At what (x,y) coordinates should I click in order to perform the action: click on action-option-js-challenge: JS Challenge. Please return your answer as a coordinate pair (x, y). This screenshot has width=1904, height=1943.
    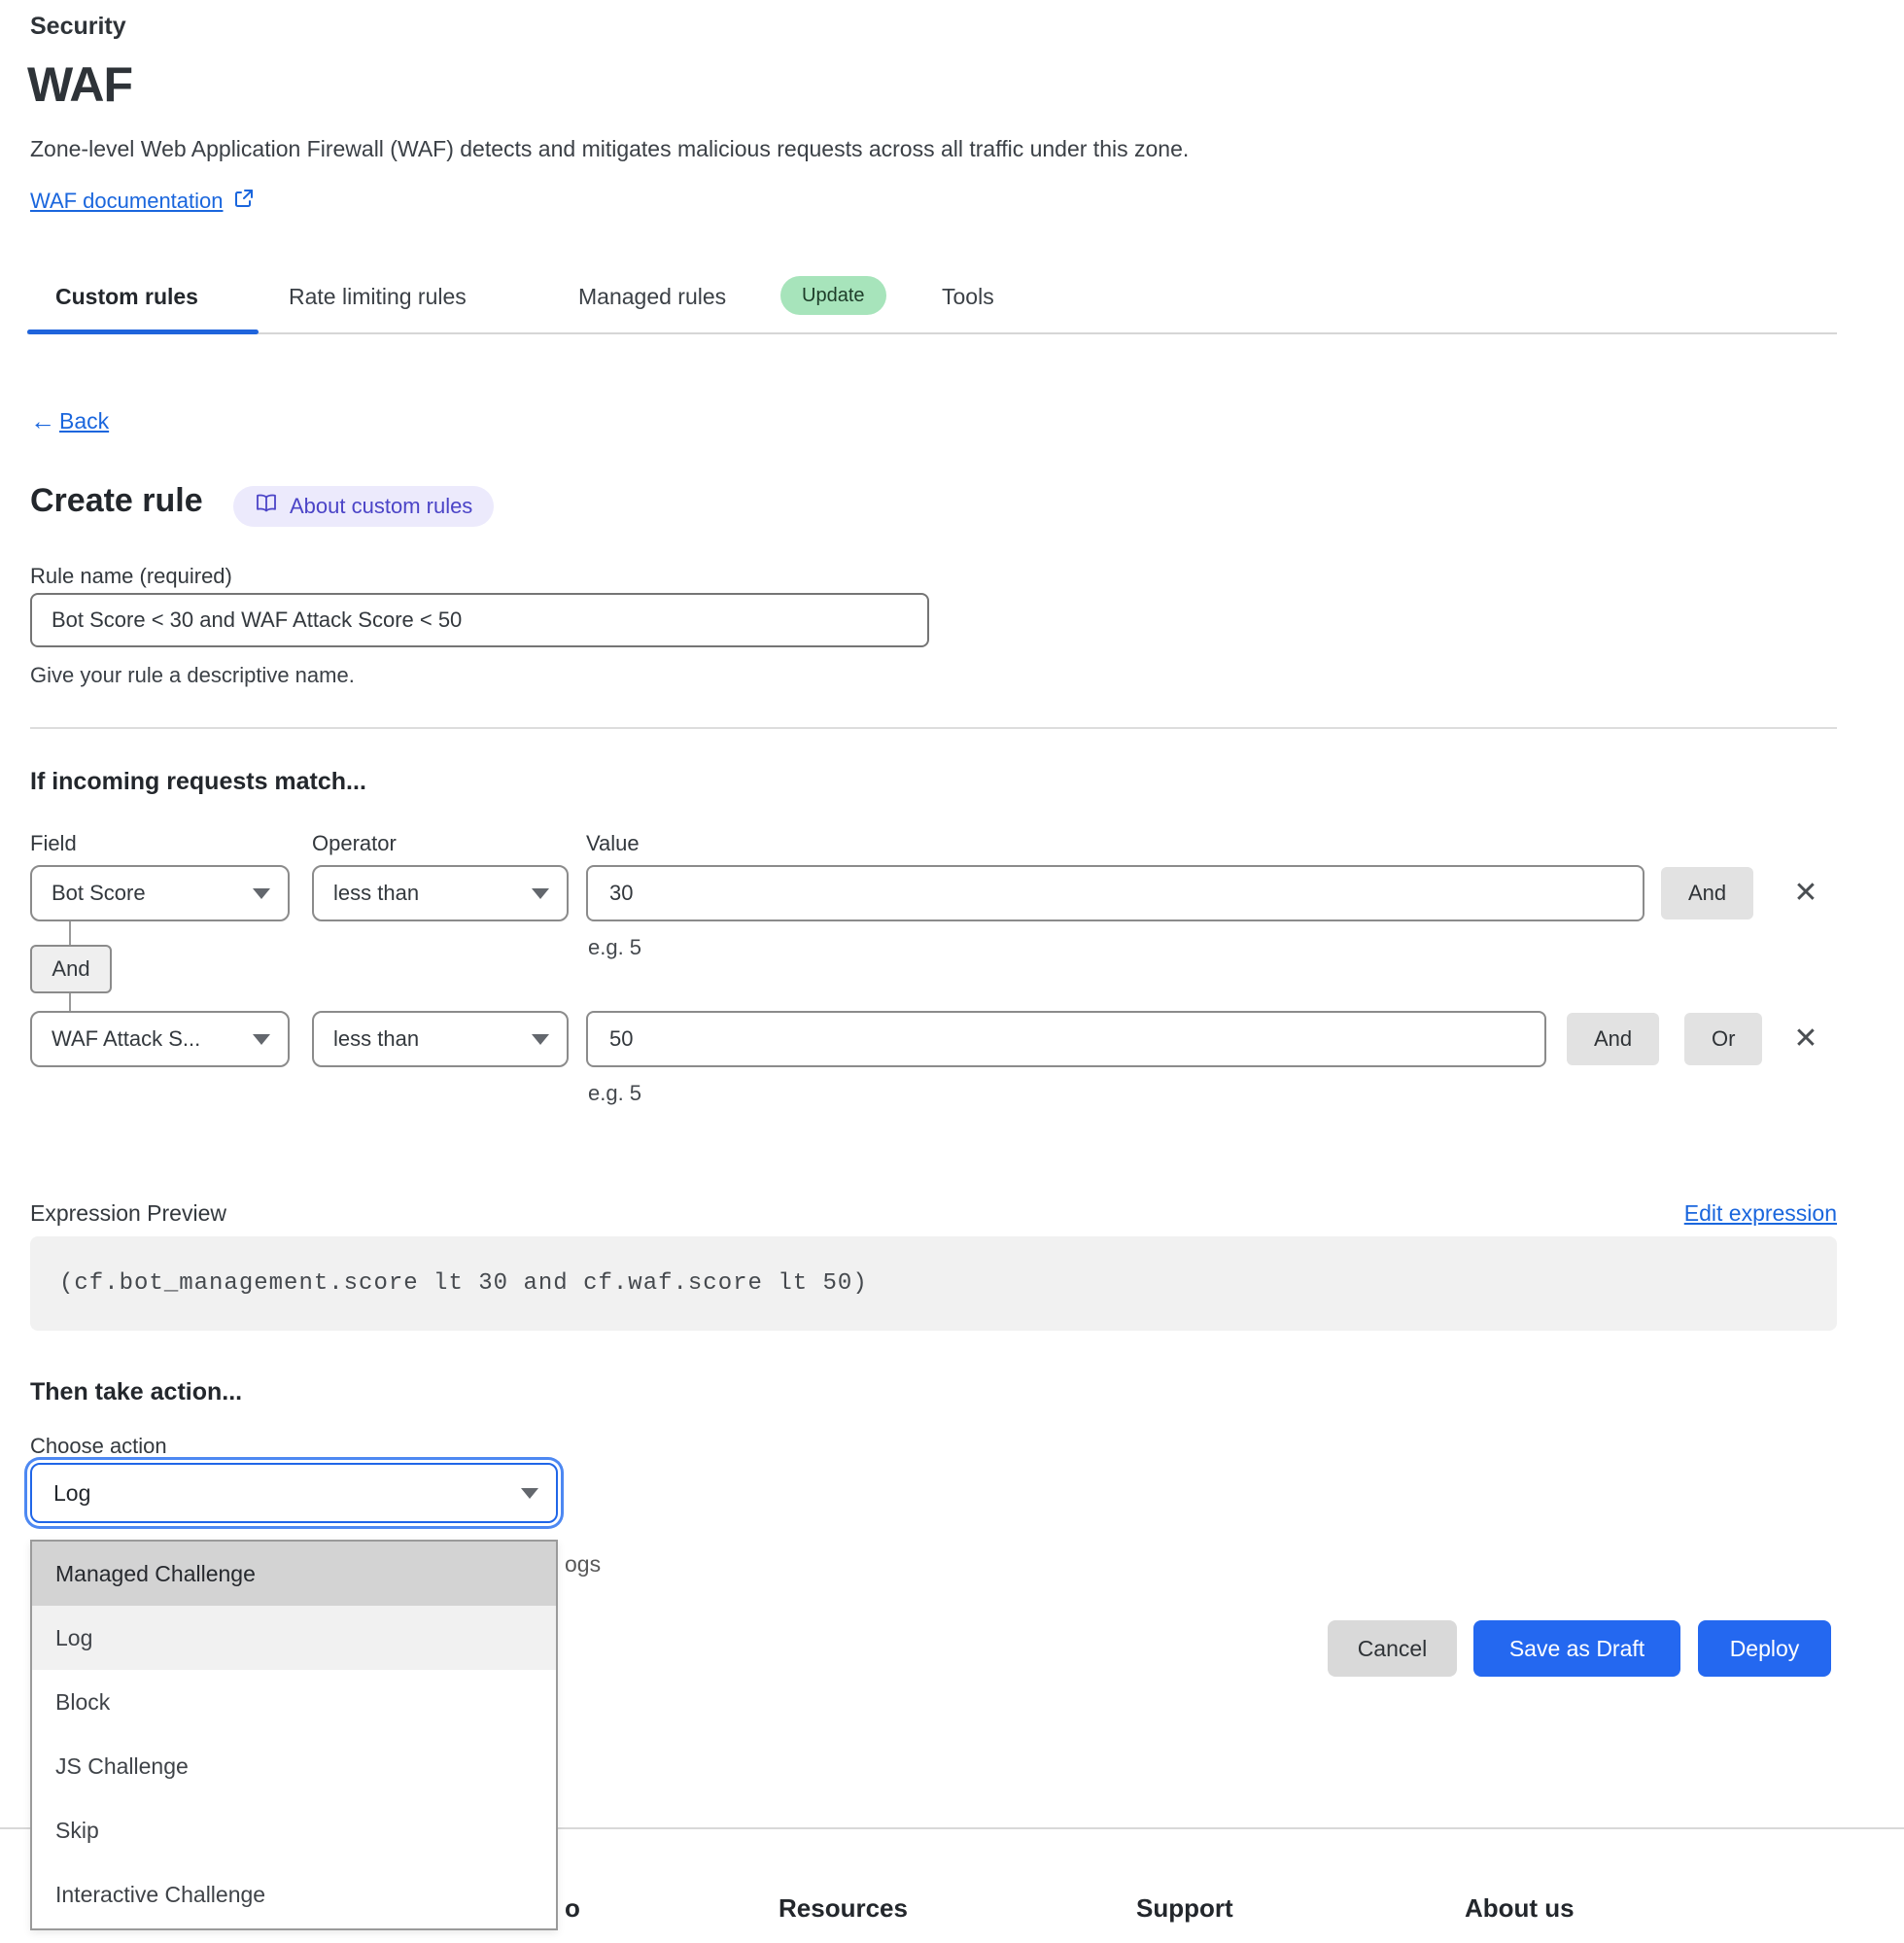
    Looking at the image, I should click on (294, 1766).